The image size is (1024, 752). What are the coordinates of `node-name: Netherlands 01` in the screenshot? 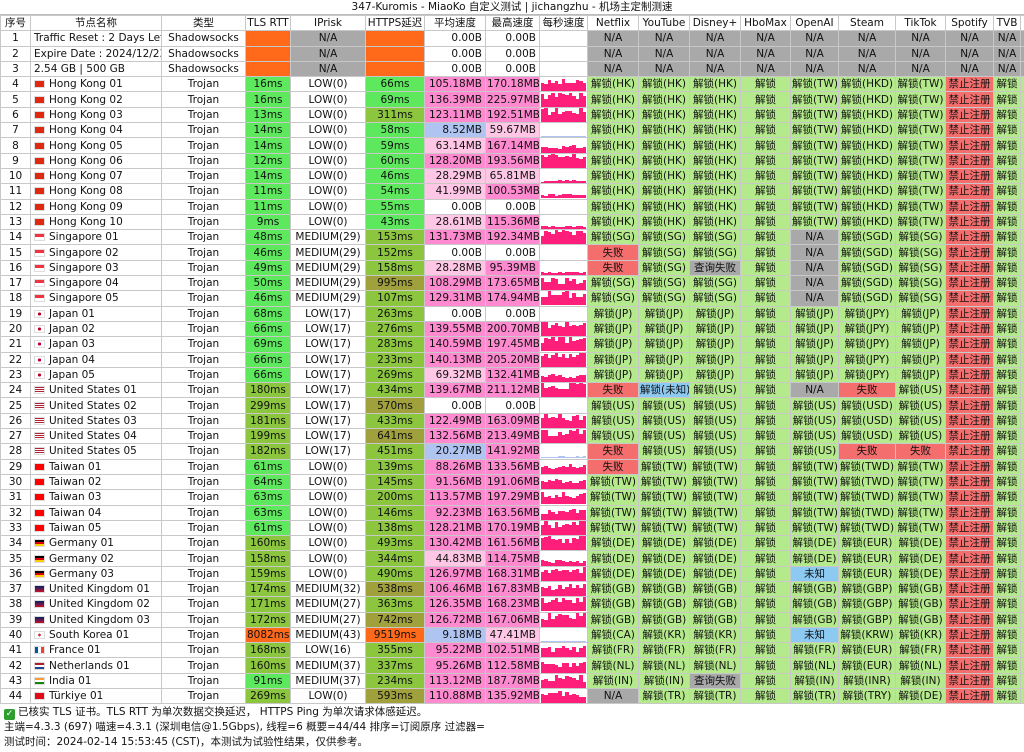 It's located at (96, 665).